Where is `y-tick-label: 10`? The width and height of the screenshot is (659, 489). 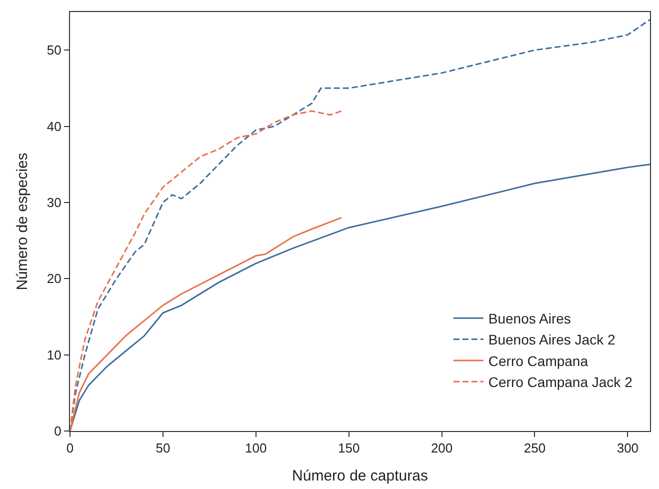 y-tick-label: 10 is located at coordinates (54, 354).